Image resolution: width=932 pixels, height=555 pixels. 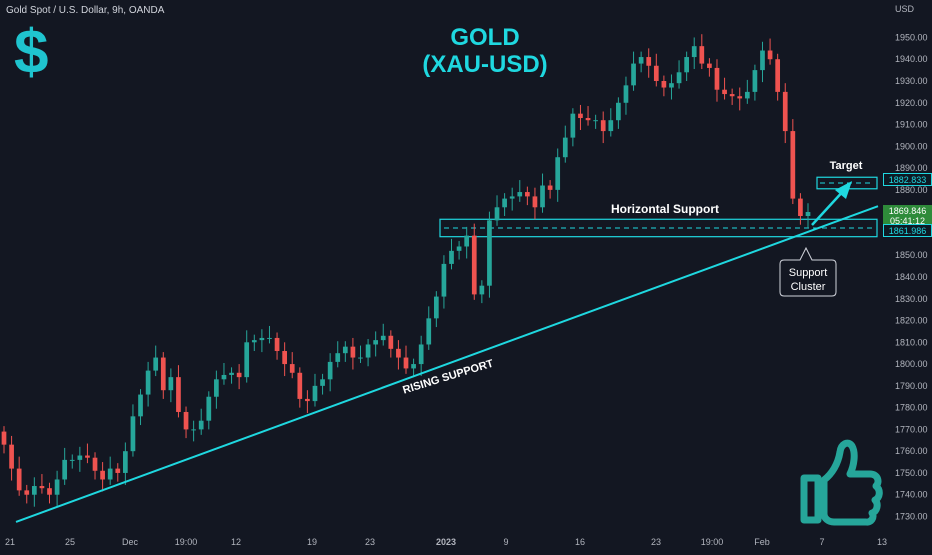 What do you see at coordinates (843, 190) in the screenshot?
I see `target-arrow-head` at bounding box center [843, 190].